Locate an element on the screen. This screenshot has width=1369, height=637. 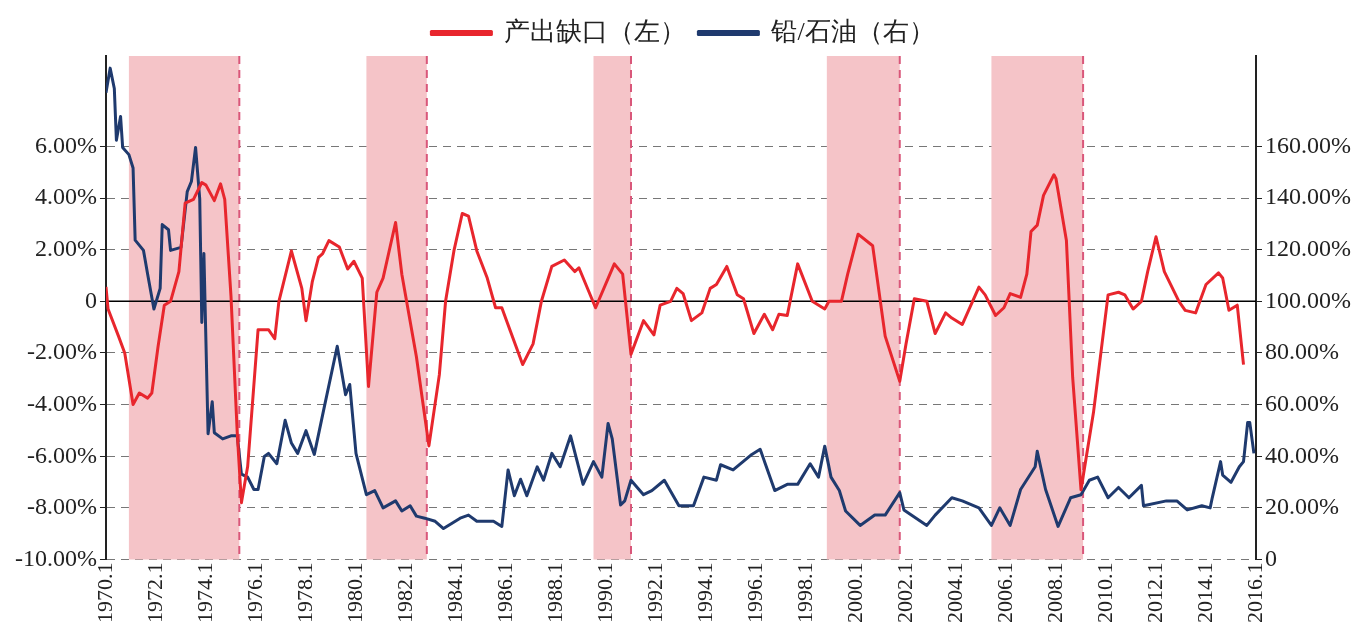
x-tick-label: 1976.1 is located at coordinates (254, 592).